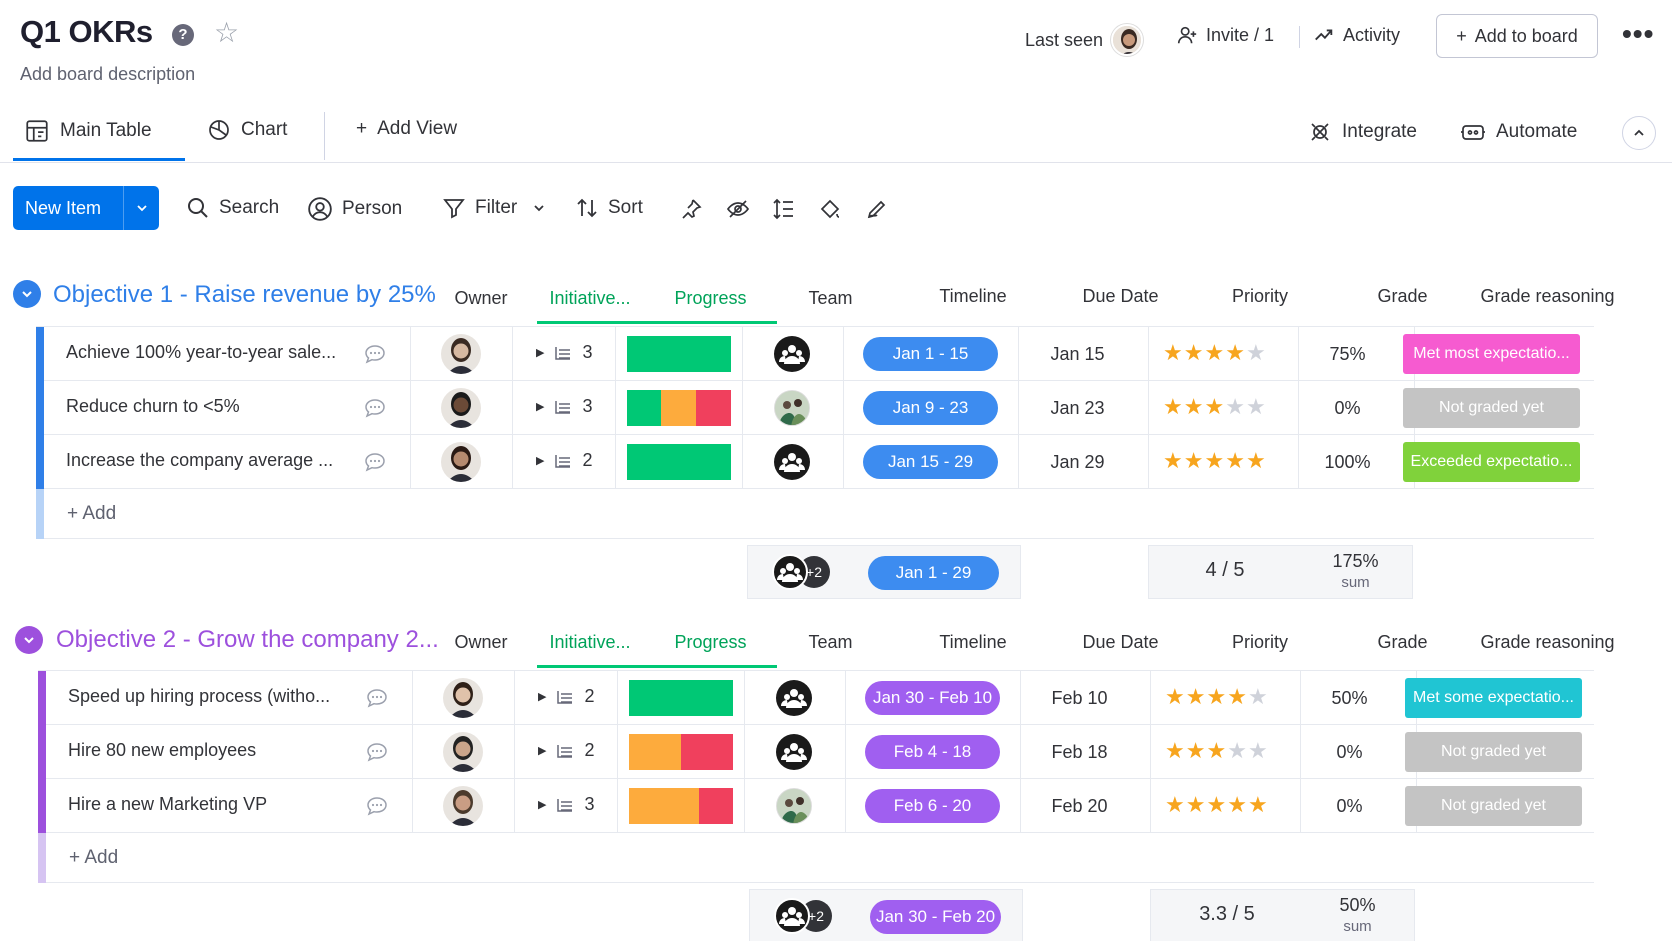 The width and height of the screenshot is (1672, 941). Describe the element at coordinates (1225, 570) in the screenshot. I see `priority-summary: 4 / 5` at that location.